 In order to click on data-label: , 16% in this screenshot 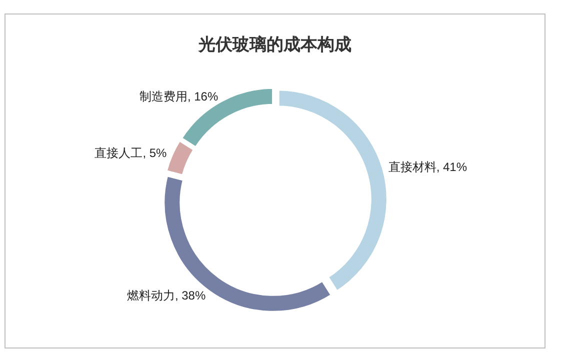, I will do `click(202, 97)`.